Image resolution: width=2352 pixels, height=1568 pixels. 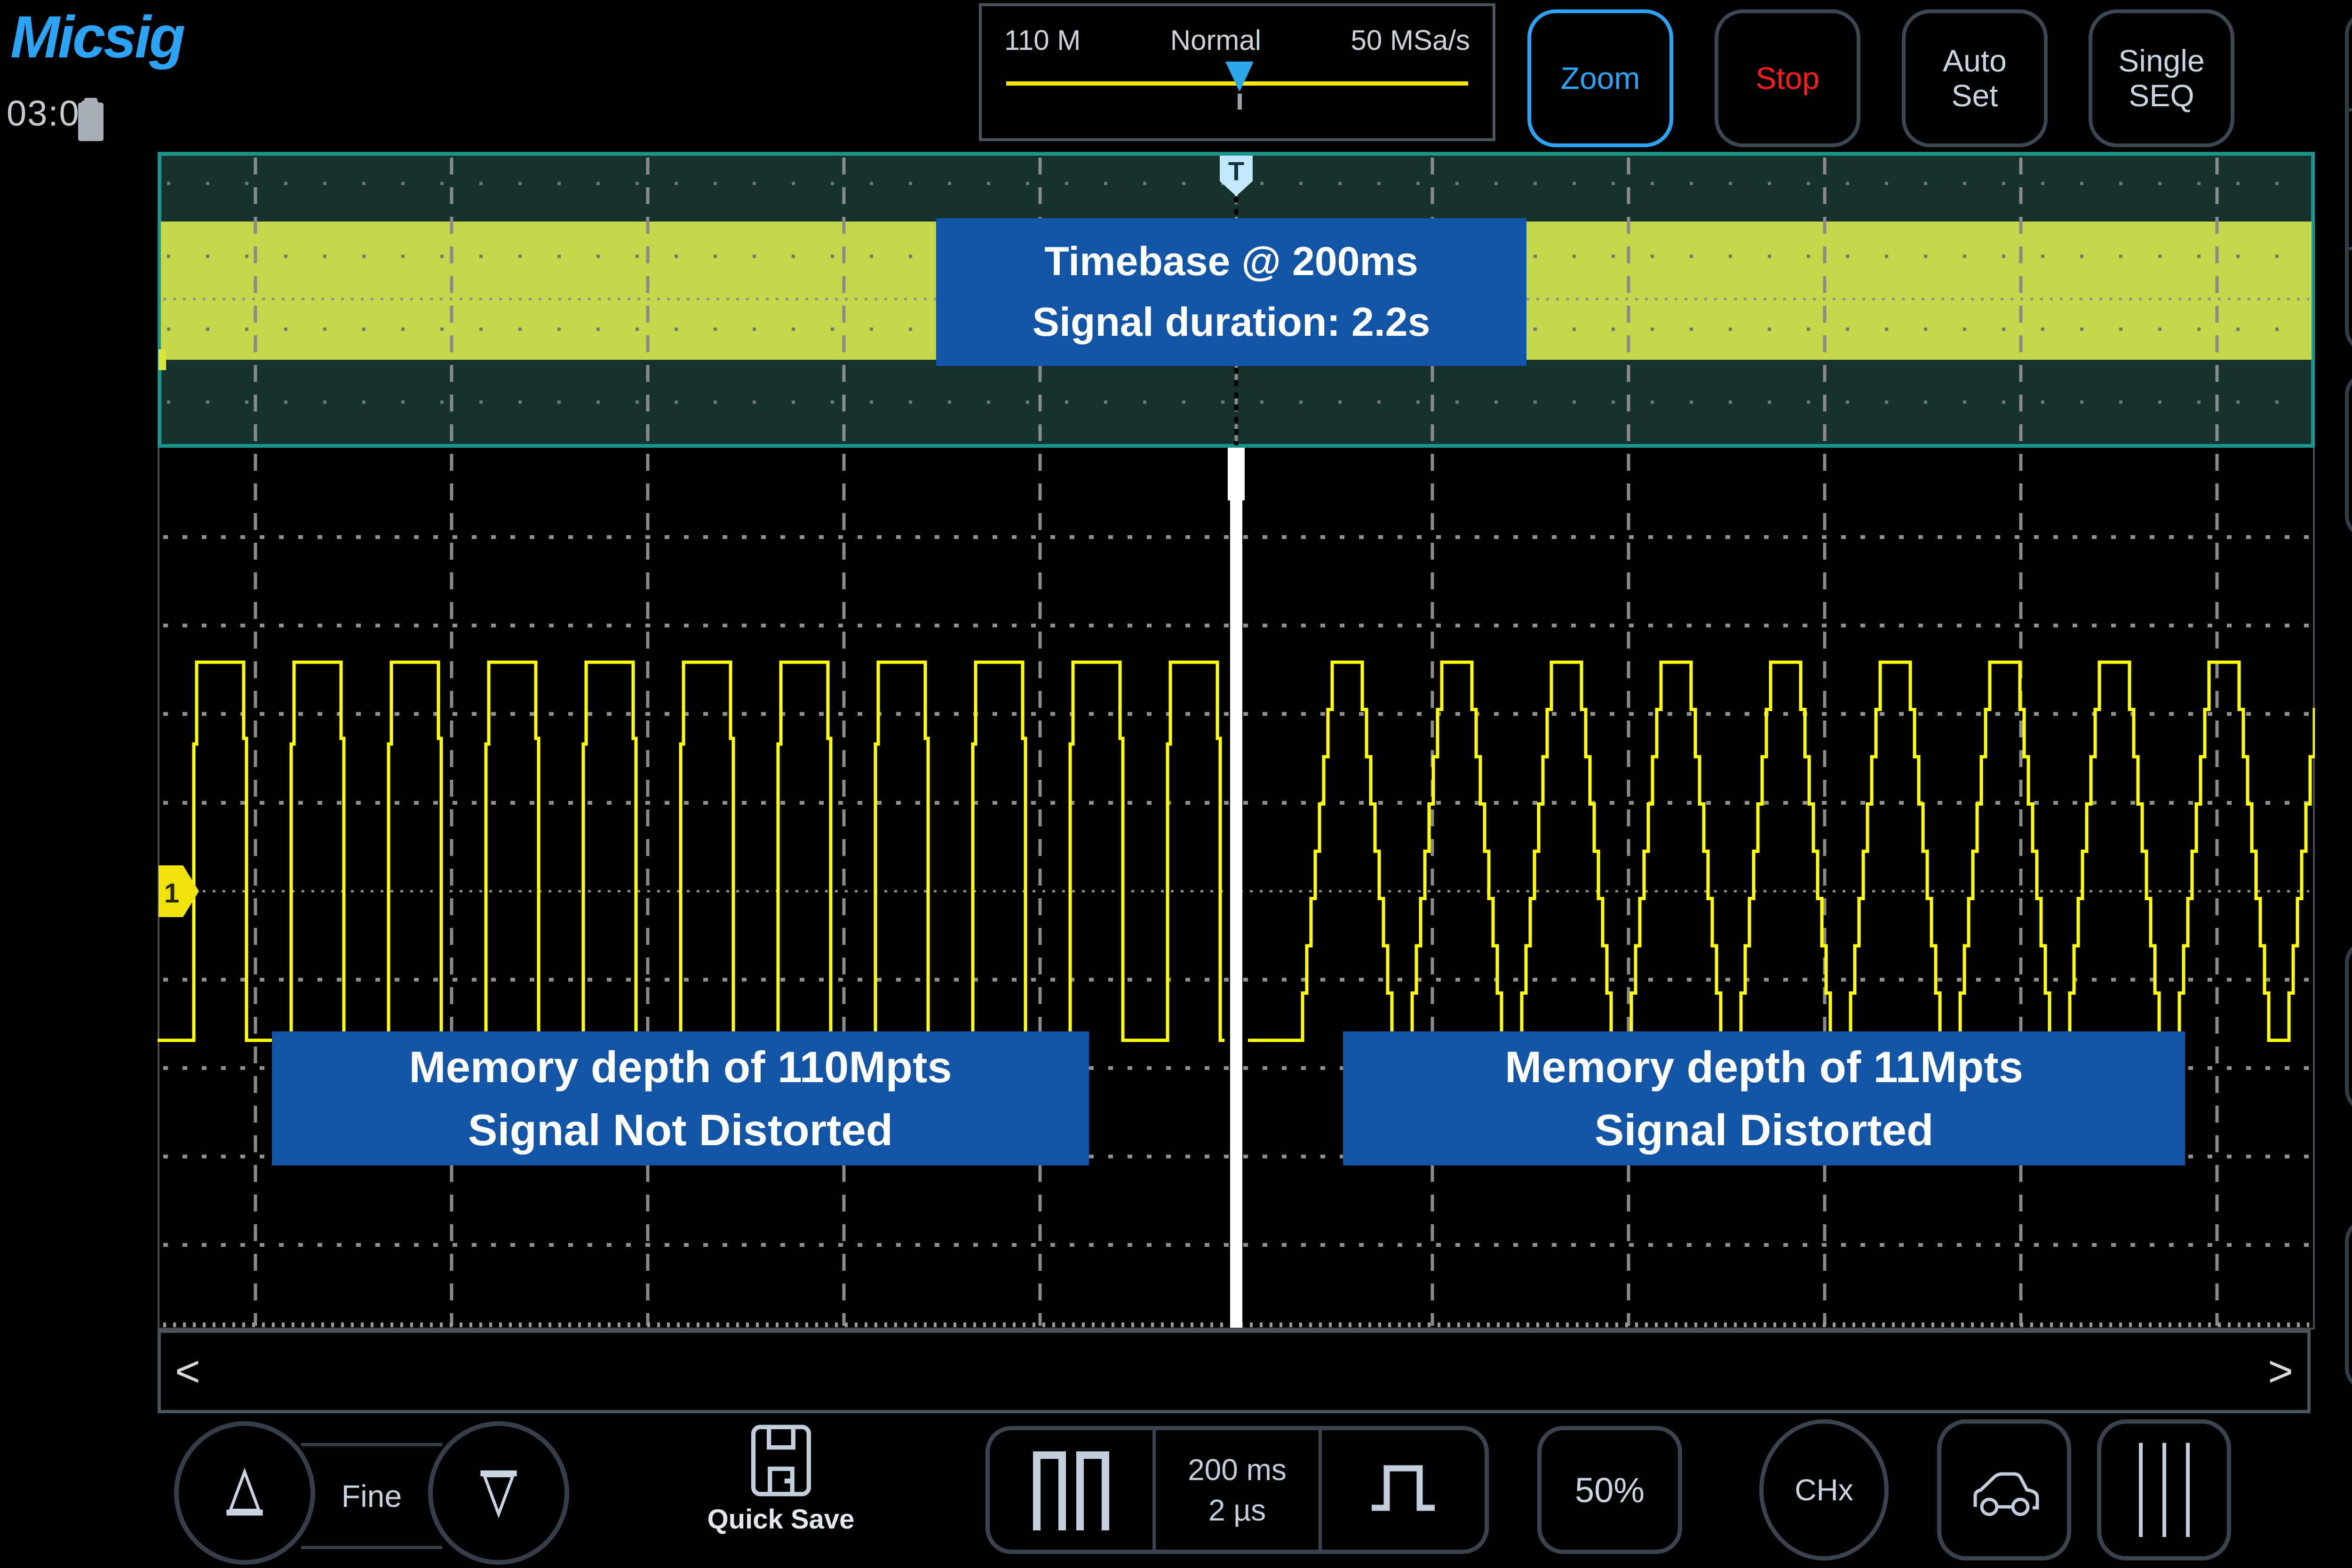 I want to click on trigger-level-50-button: 50%, so click(x=1609, y=1490).